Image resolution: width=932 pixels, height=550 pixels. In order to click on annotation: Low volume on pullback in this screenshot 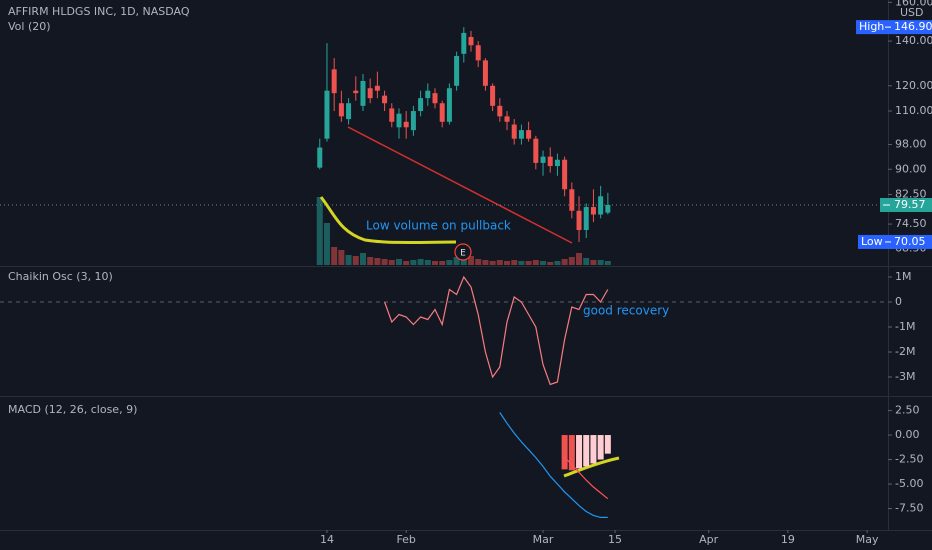, I will do `click(438, 226)`.